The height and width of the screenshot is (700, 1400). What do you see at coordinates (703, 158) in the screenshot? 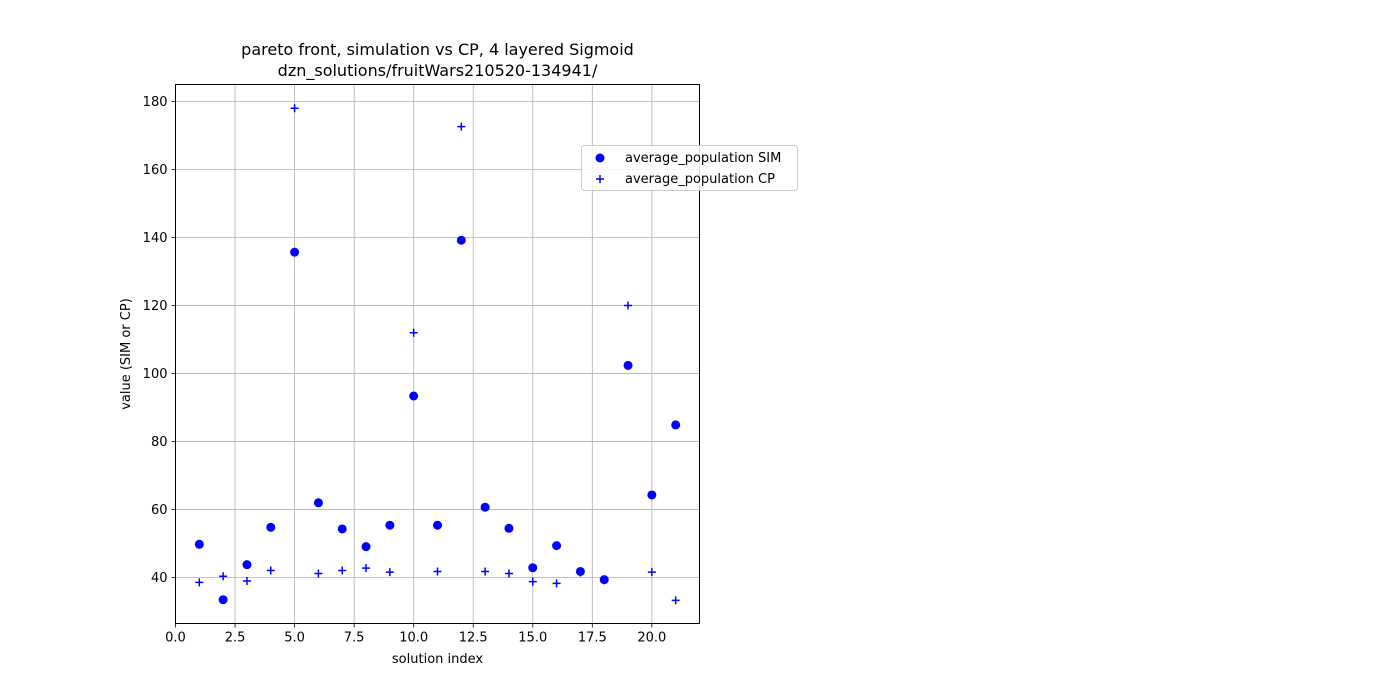
I see `legend-label-sim: average_population SIM` at bounding box center [703, 158].